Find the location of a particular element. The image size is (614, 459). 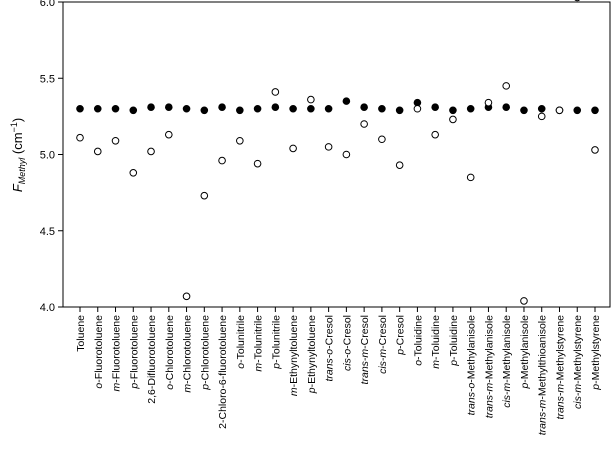

category-label: trans-m-Methylanisole is located at coordinates (489, 366).